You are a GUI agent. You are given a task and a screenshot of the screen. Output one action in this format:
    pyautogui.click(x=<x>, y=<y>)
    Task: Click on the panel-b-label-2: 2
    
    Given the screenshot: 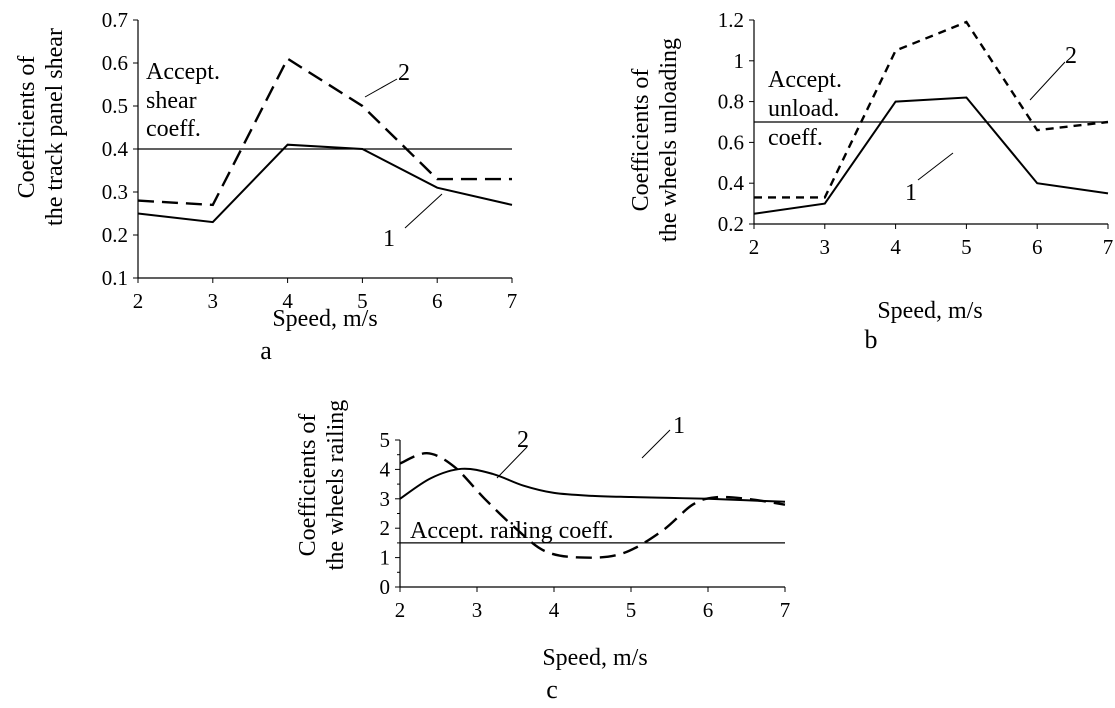 What is the action you would take?
    pyautogui.click(x=1071, y=56)
    